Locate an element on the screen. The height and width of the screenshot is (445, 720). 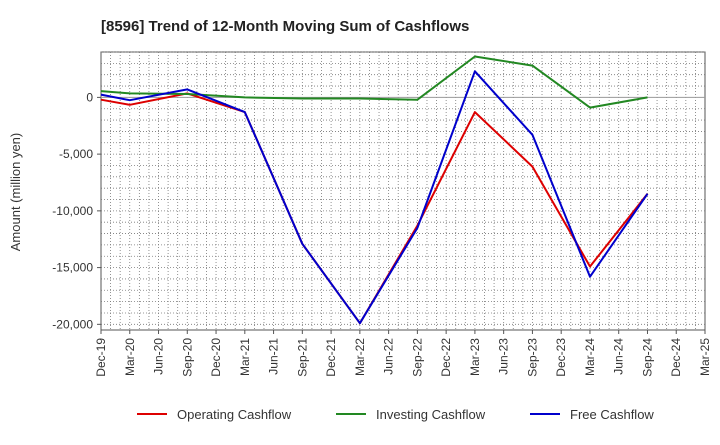
x-tick-label: Dec-19 is located at coordinates (101, 357).